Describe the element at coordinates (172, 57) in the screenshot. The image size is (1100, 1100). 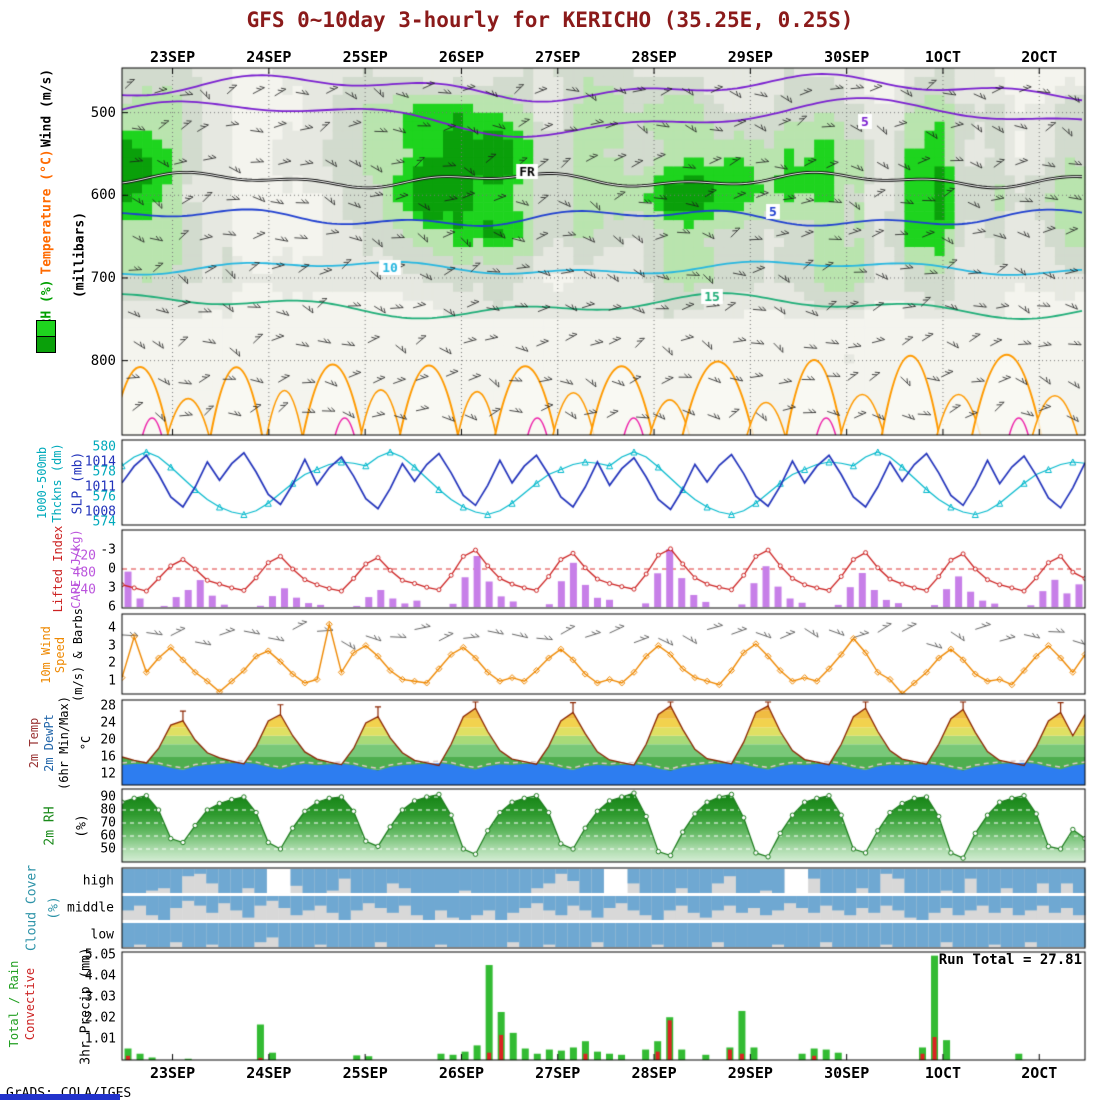
I see `x-axis-label-top: 23SEP` at that location.